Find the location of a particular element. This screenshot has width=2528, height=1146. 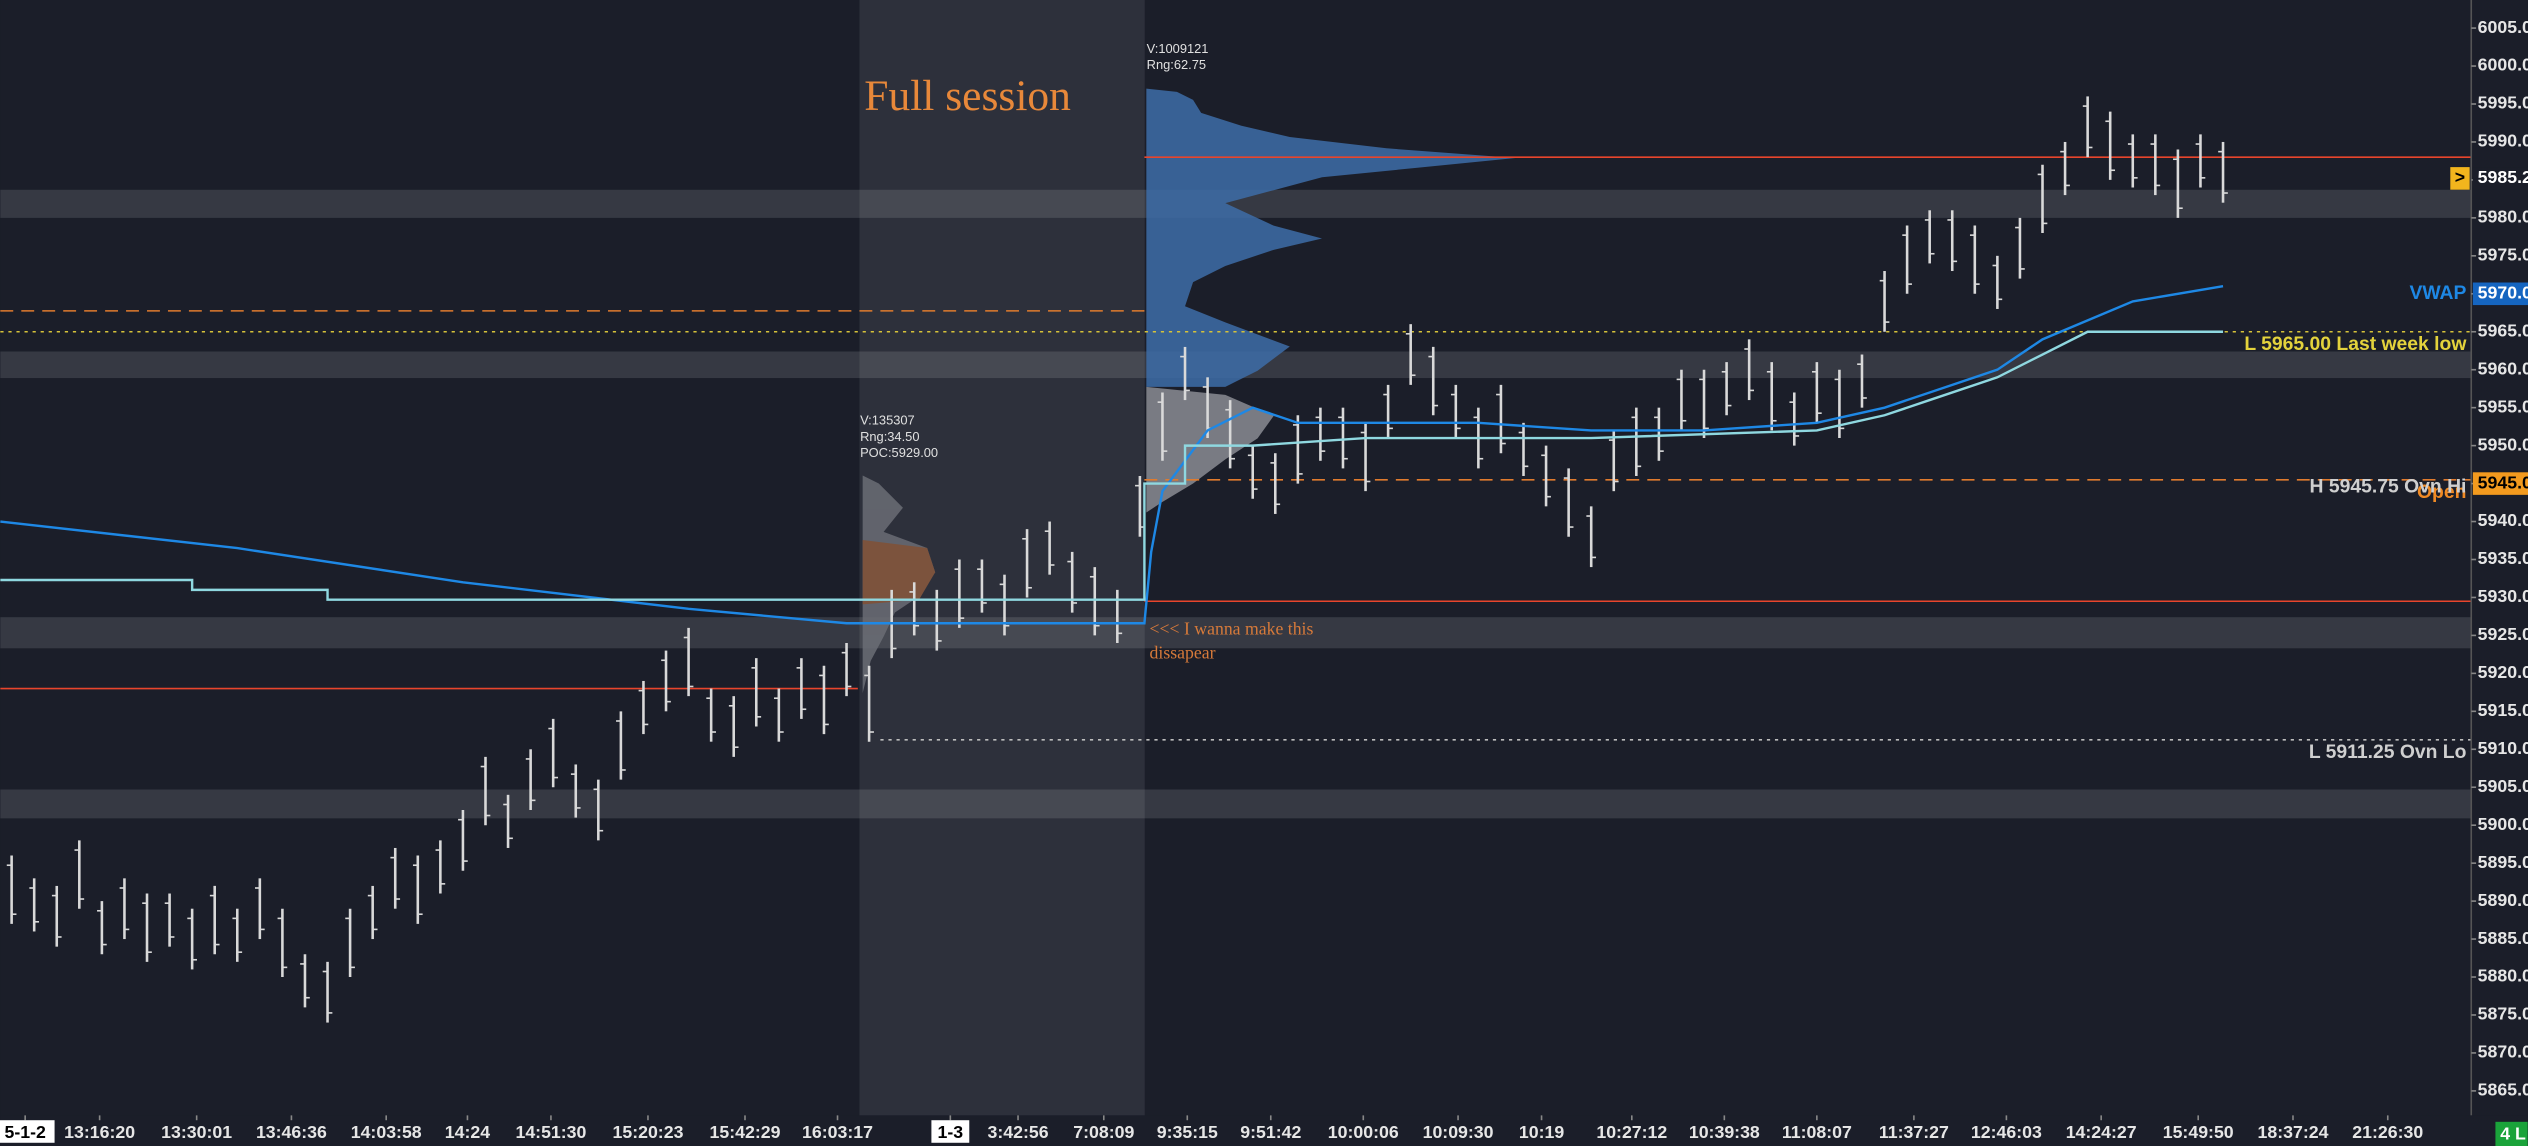

y-tick-label: 5880.0 is located at coordinates (2503, 976).